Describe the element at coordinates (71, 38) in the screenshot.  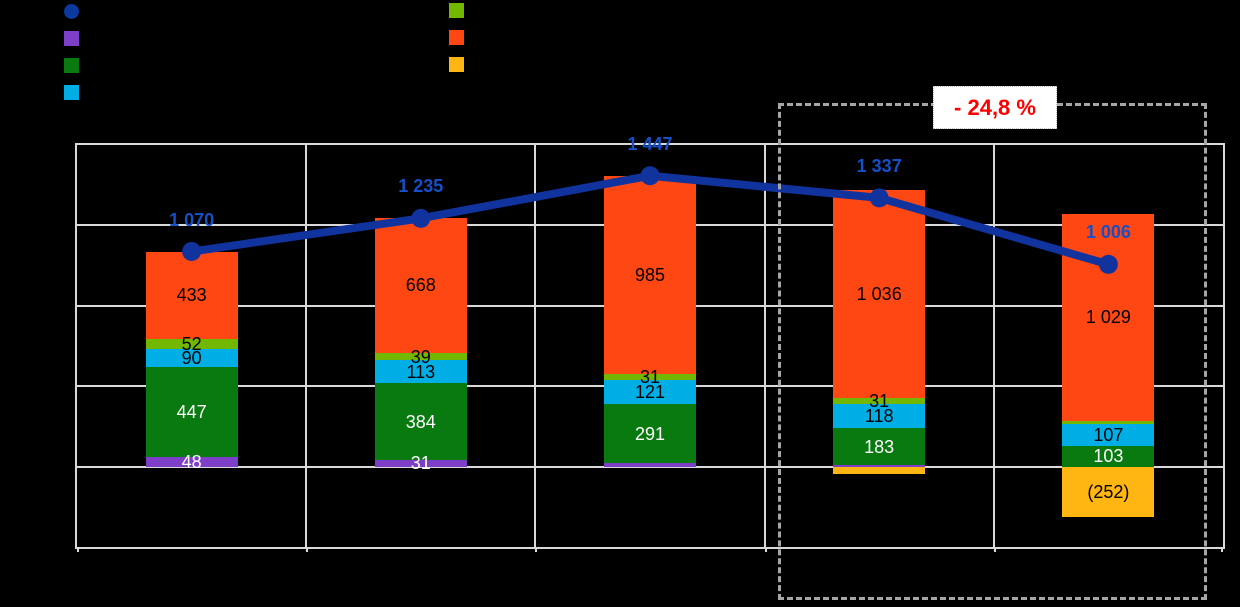
I see `purple-series-legend-swatch-icon` at that location.